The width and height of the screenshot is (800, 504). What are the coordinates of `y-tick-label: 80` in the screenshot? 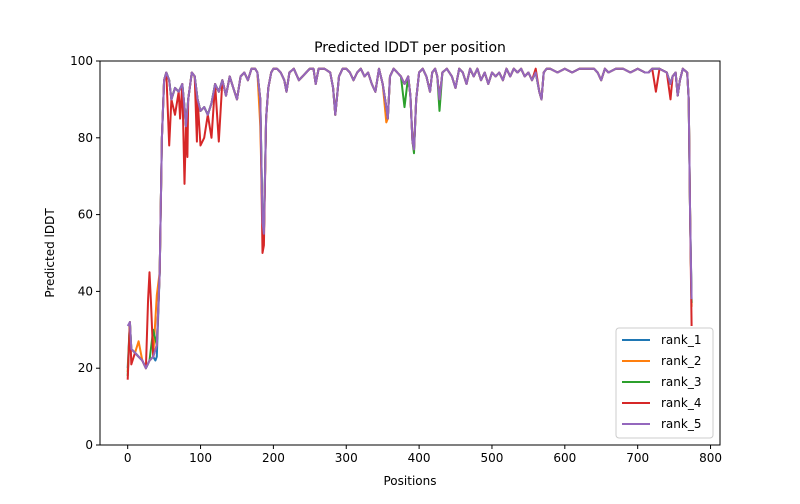 It's located at (85, 138).